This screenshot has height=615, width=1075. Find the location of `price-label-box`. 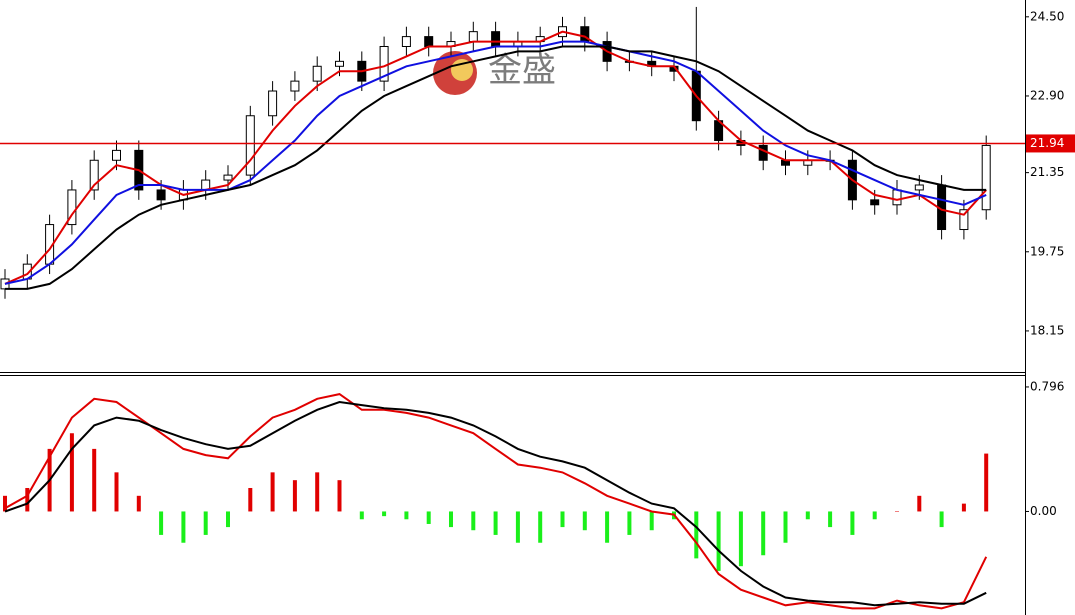

price-label-box is located at coordinates (1050, 143).